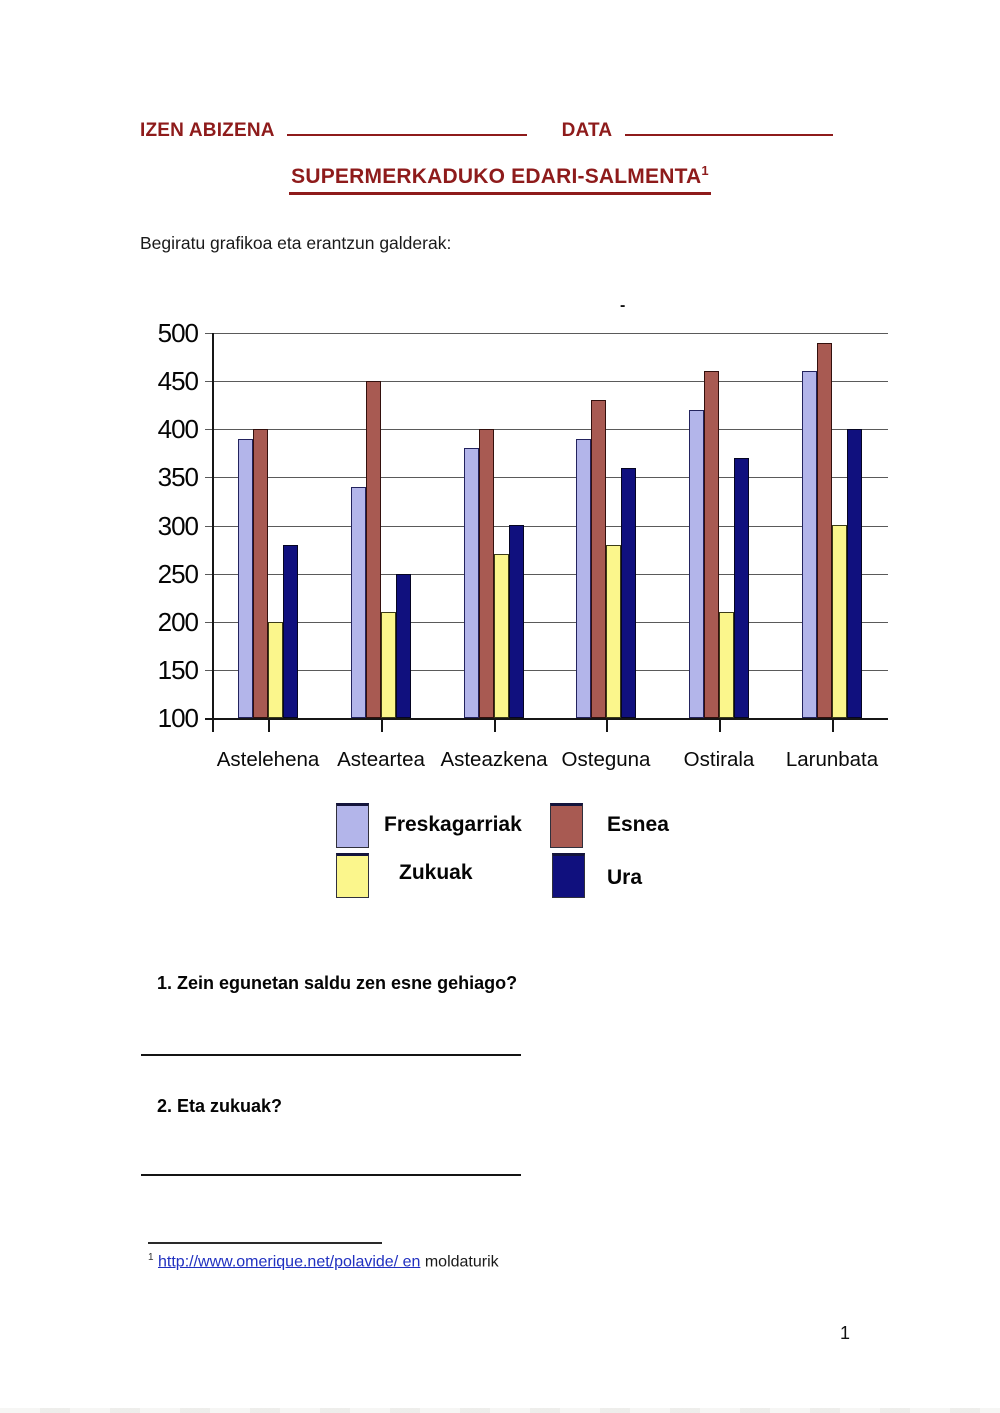 The height and width of the screenshot is (1413, 1000). I want to click on bar-esnea-larunbata, so click(824, 530).